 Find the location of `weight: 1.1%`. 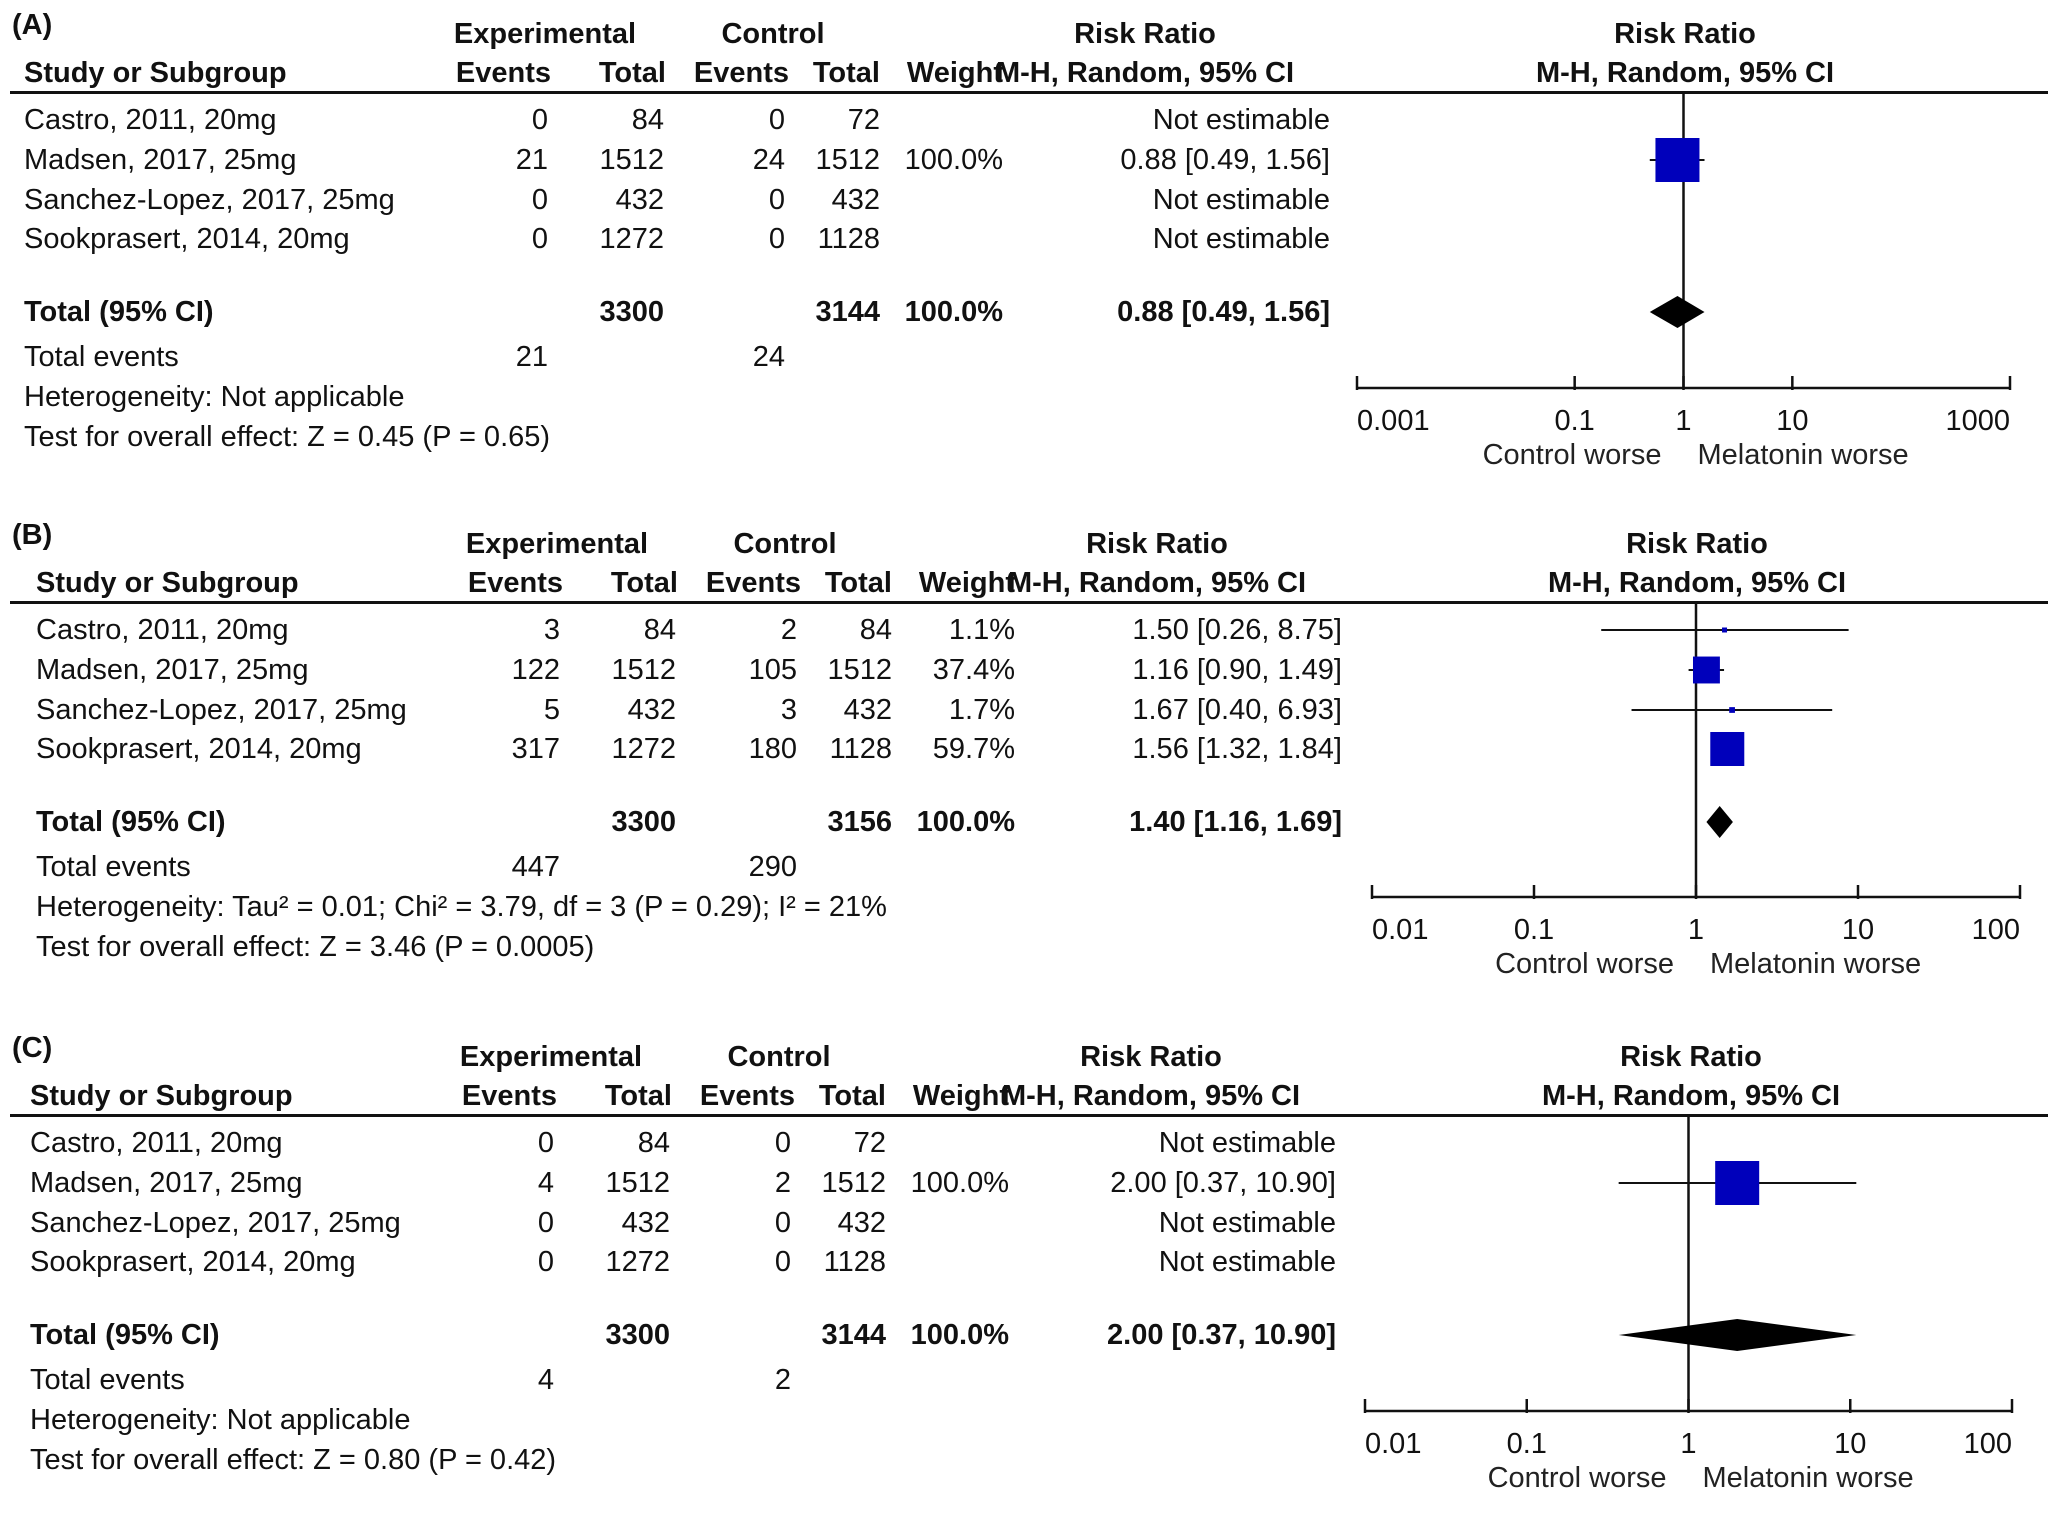

weight: 1.1% is located at coordinates (981, 630).